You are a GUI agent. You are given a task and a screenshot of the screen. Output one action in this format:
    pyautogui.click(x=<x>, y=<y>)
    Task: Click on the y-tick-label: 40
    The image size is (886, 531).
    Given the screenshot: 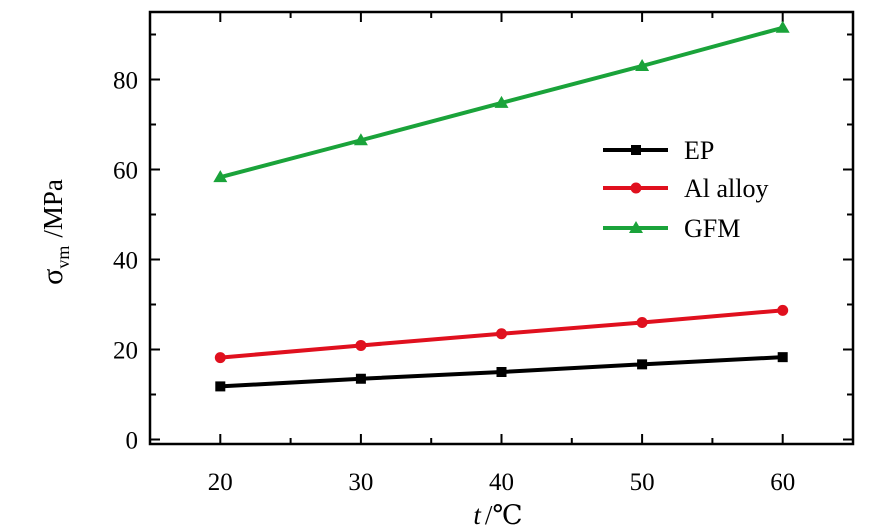 What is the action you would take?
    pyautogui.click(x=125, y=261)
    